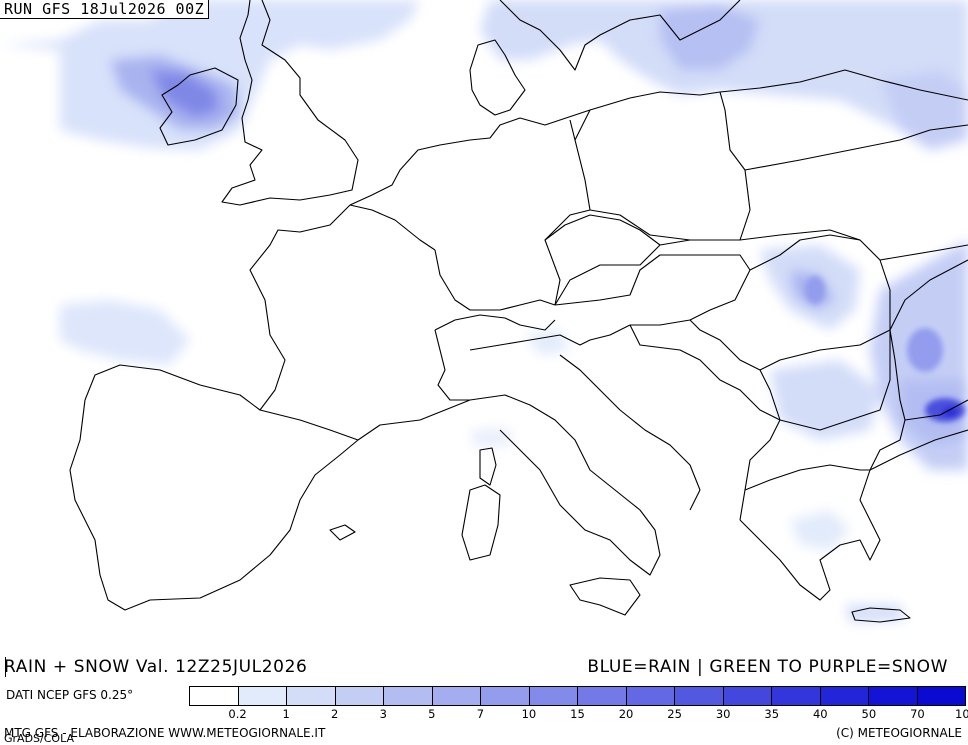  Describe the element at coordinates (335, 714) in the screenshot. I see `scale-tick-label: 2` at that location.